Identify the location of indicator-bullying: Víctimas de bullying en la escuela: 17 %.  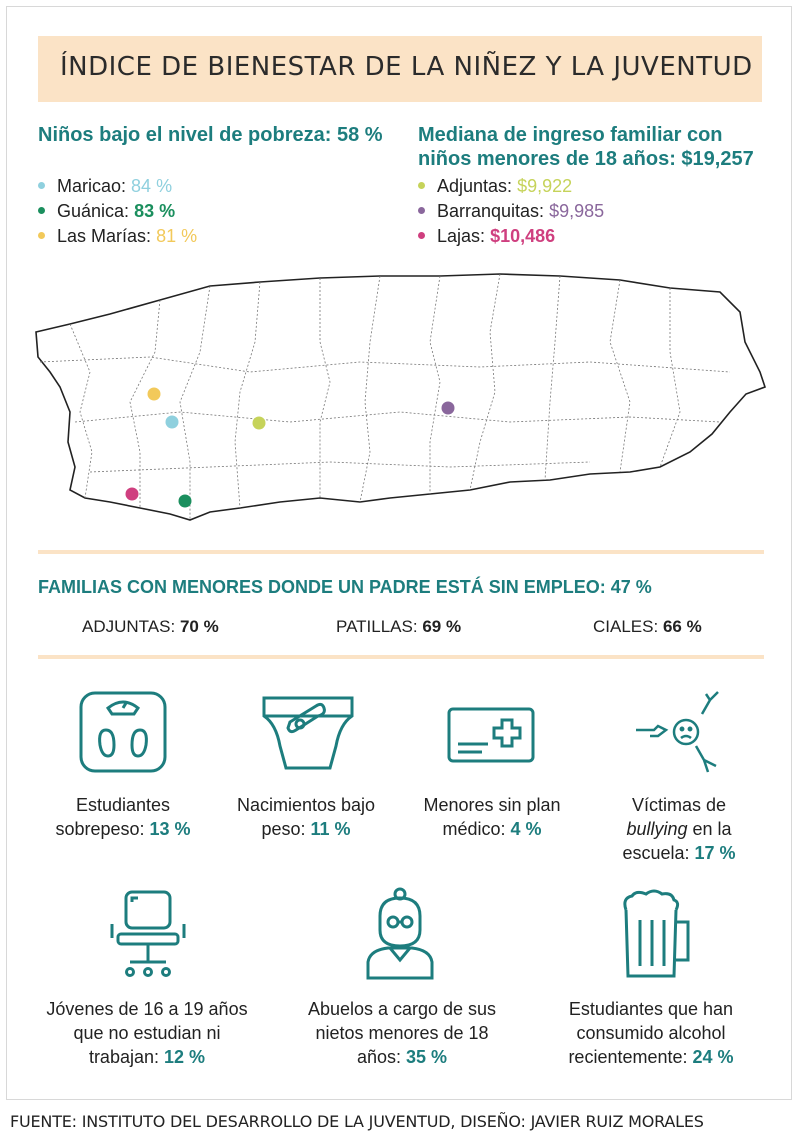
(679, 829).